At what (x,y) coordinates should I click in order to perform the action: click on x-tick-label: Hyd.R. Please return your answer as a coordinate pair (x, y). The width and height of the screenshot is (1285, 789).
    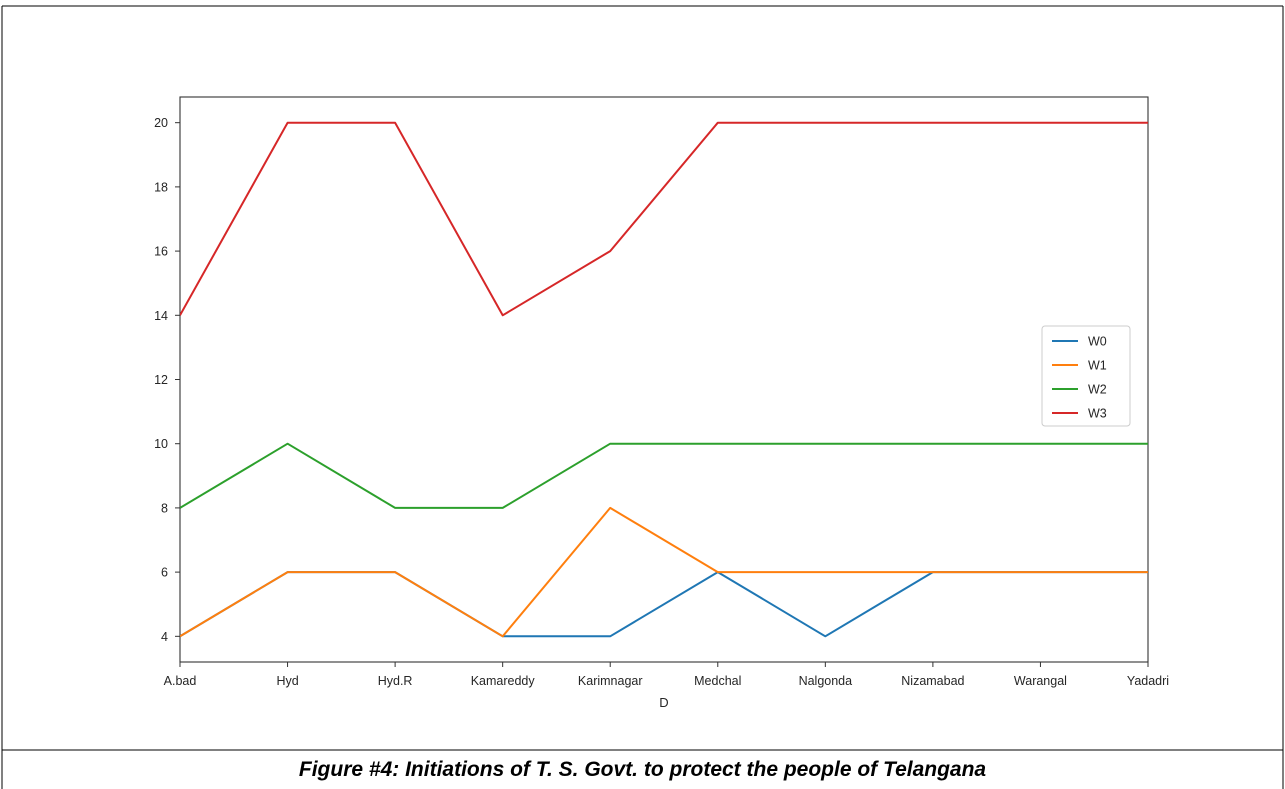
    Looking at the image, I should click on (395, 681).